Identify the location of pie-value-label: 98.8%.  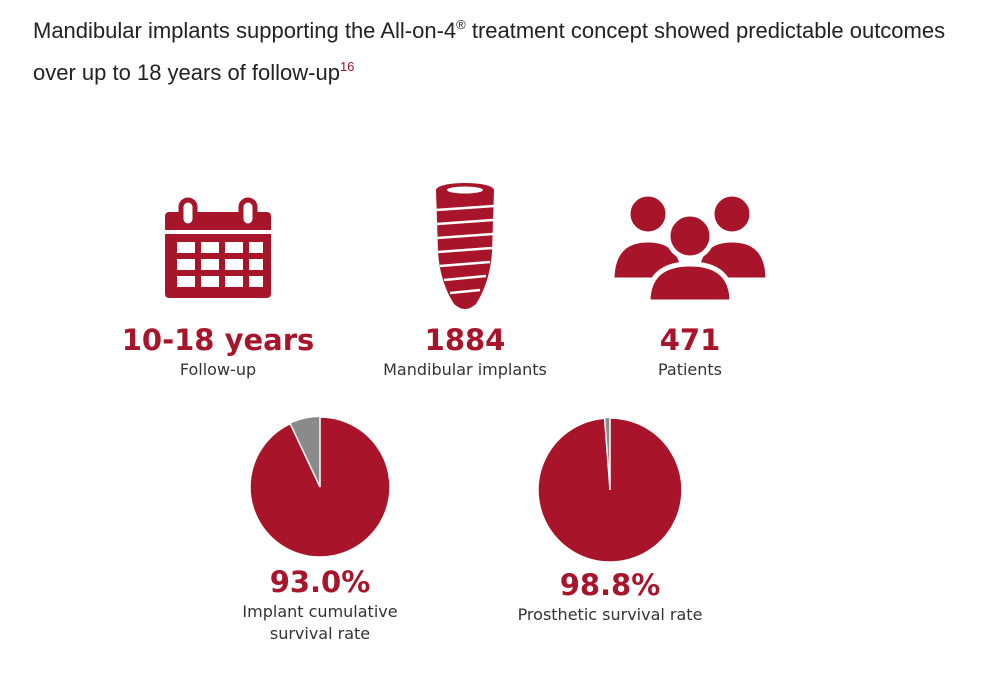
(610, 585).